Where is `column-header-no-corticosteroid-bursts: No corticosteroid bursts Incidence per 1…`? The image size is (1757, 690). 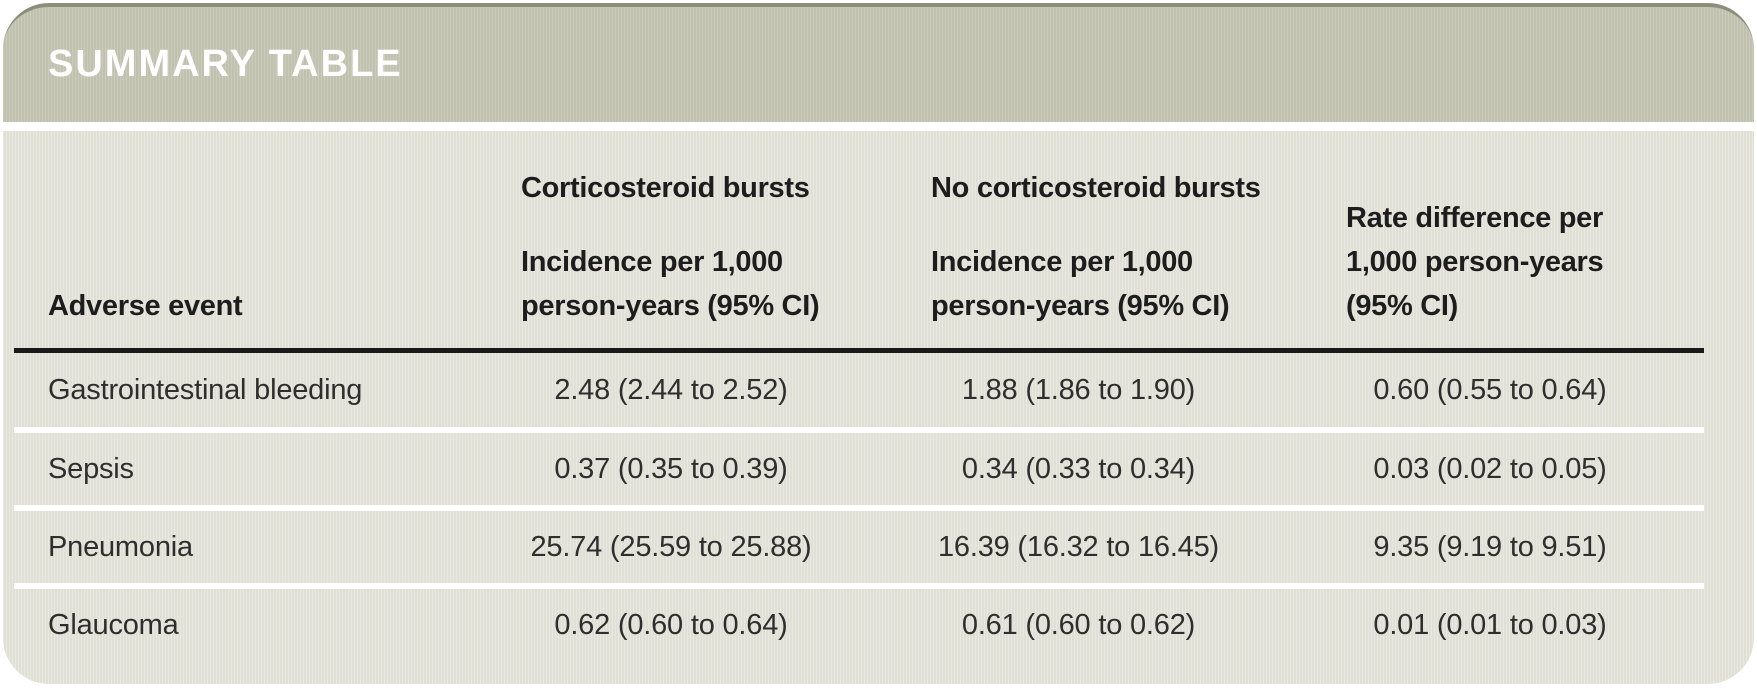
column-header-no-corticosteroid-bursts: No corticosteroid bursts Incidence per 1… is located at coordinates (1138, 257).